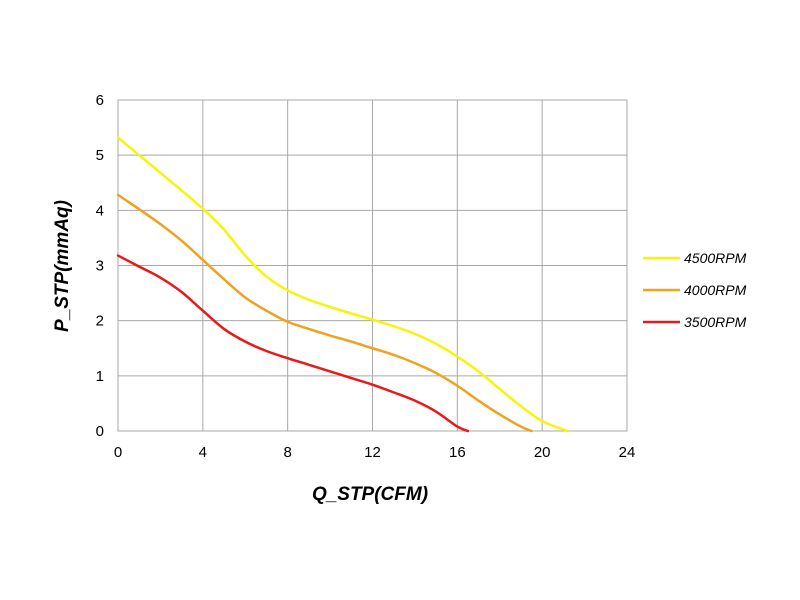  What do you see at coordinates (370, 494) in the screenshot?
I see `x-axis-title: Q_STP(CFM)` at bounding box center [370, 494].